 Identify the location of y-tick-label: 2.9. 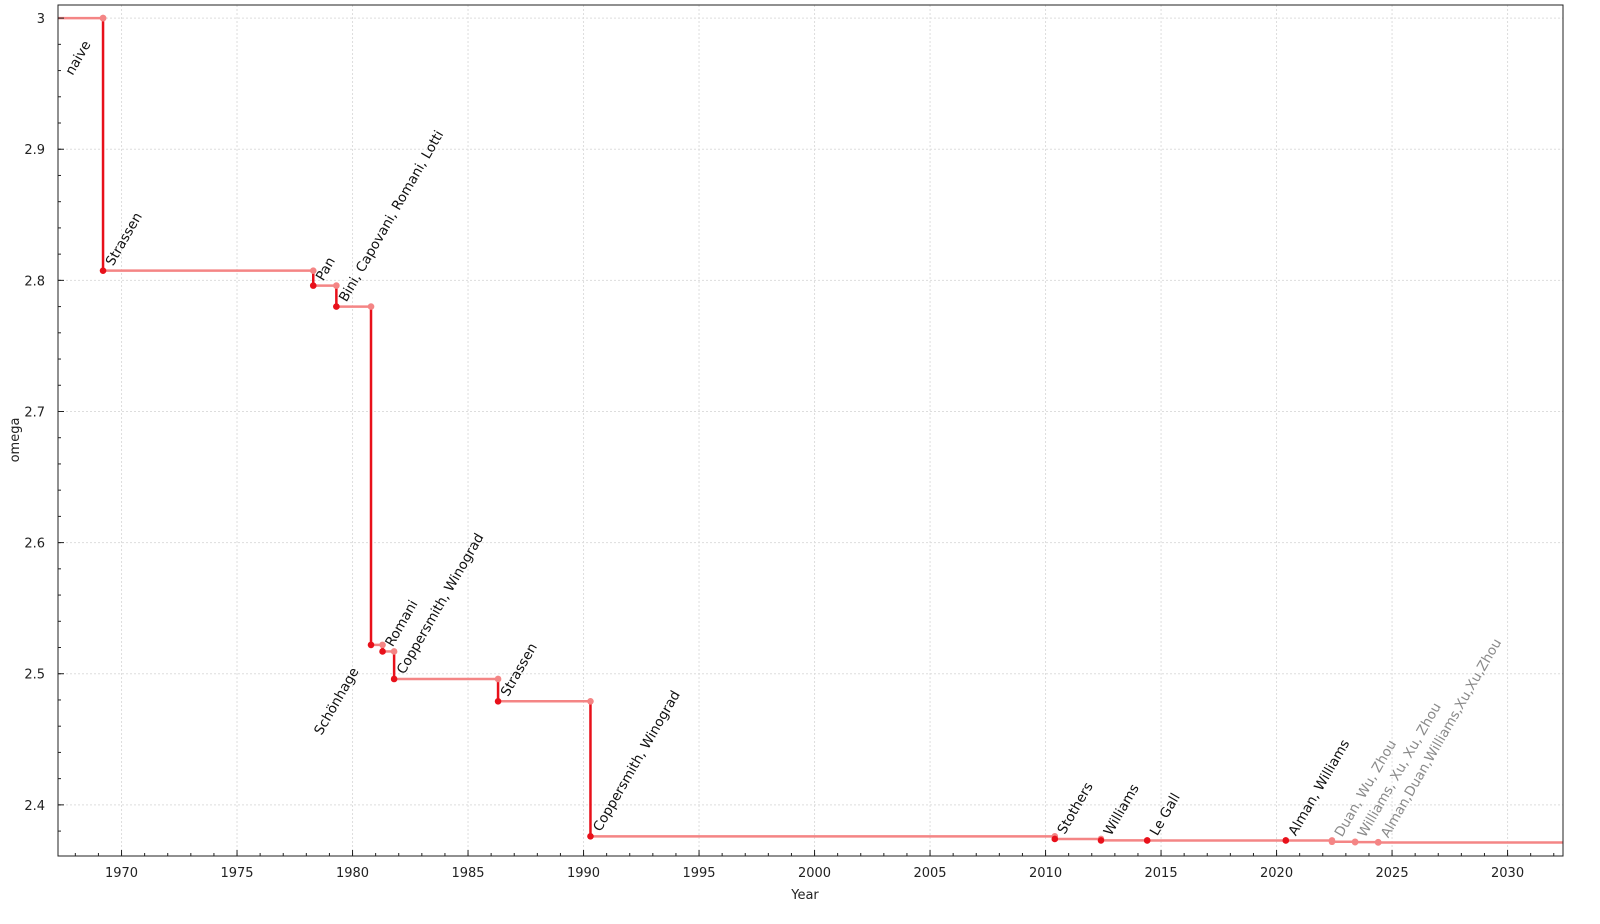
(34, 150).